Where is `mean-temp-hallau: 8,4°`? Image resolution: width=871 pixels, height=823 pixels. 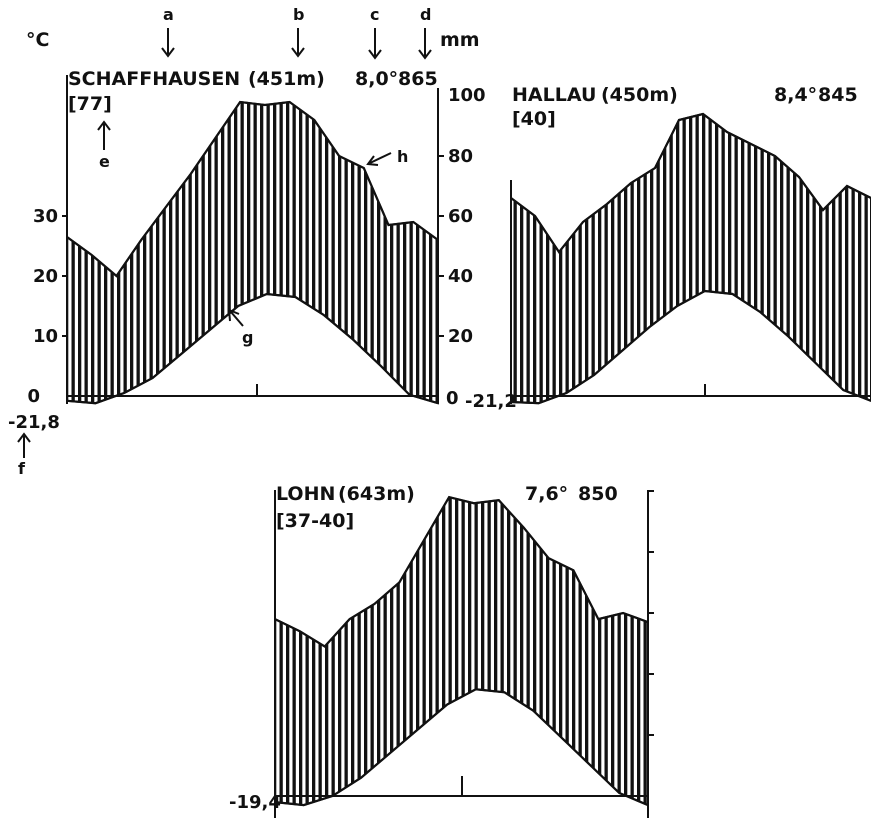
mean-temp-hallau: 8,4° is located at coordinates (795, 95).